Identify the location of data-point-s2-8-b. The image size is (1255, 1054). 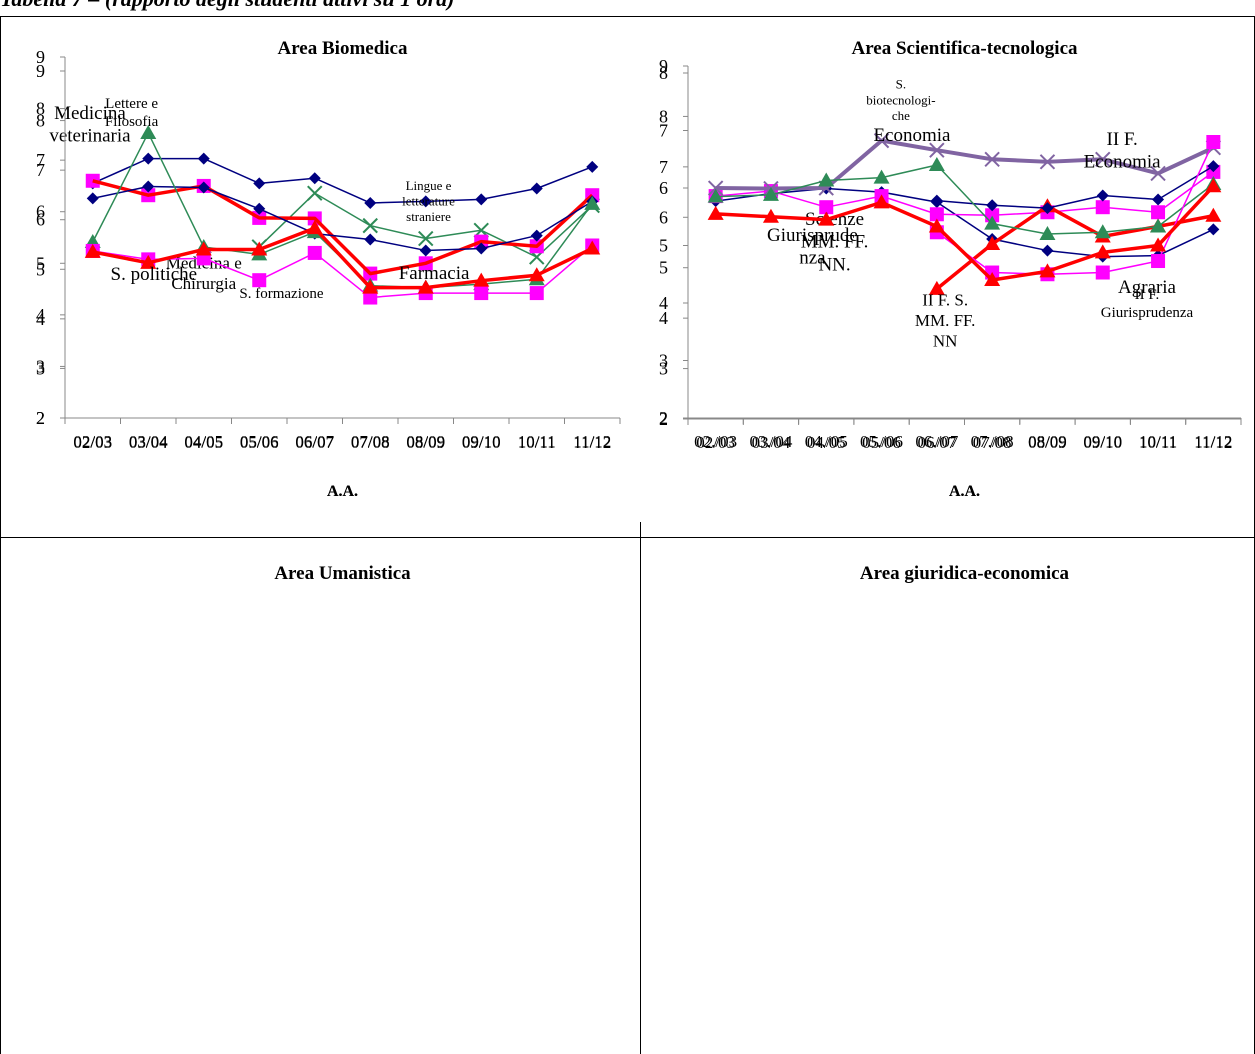
(1158, 173).